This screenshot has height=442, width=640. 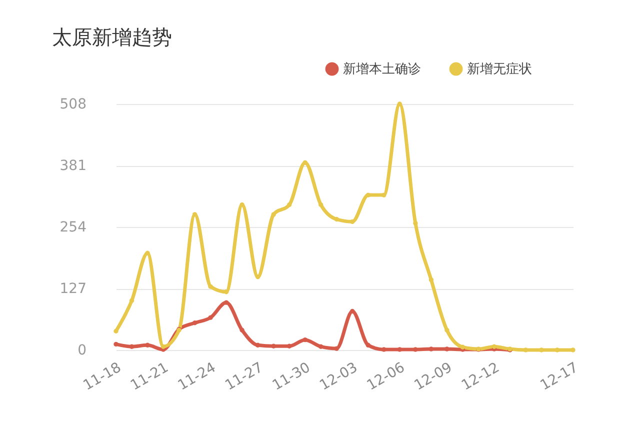 What do you see at coordinates (382, 69) in the screenshot?
I see `legend-label: 新增本土确诊` at bounding box center [382, 69].